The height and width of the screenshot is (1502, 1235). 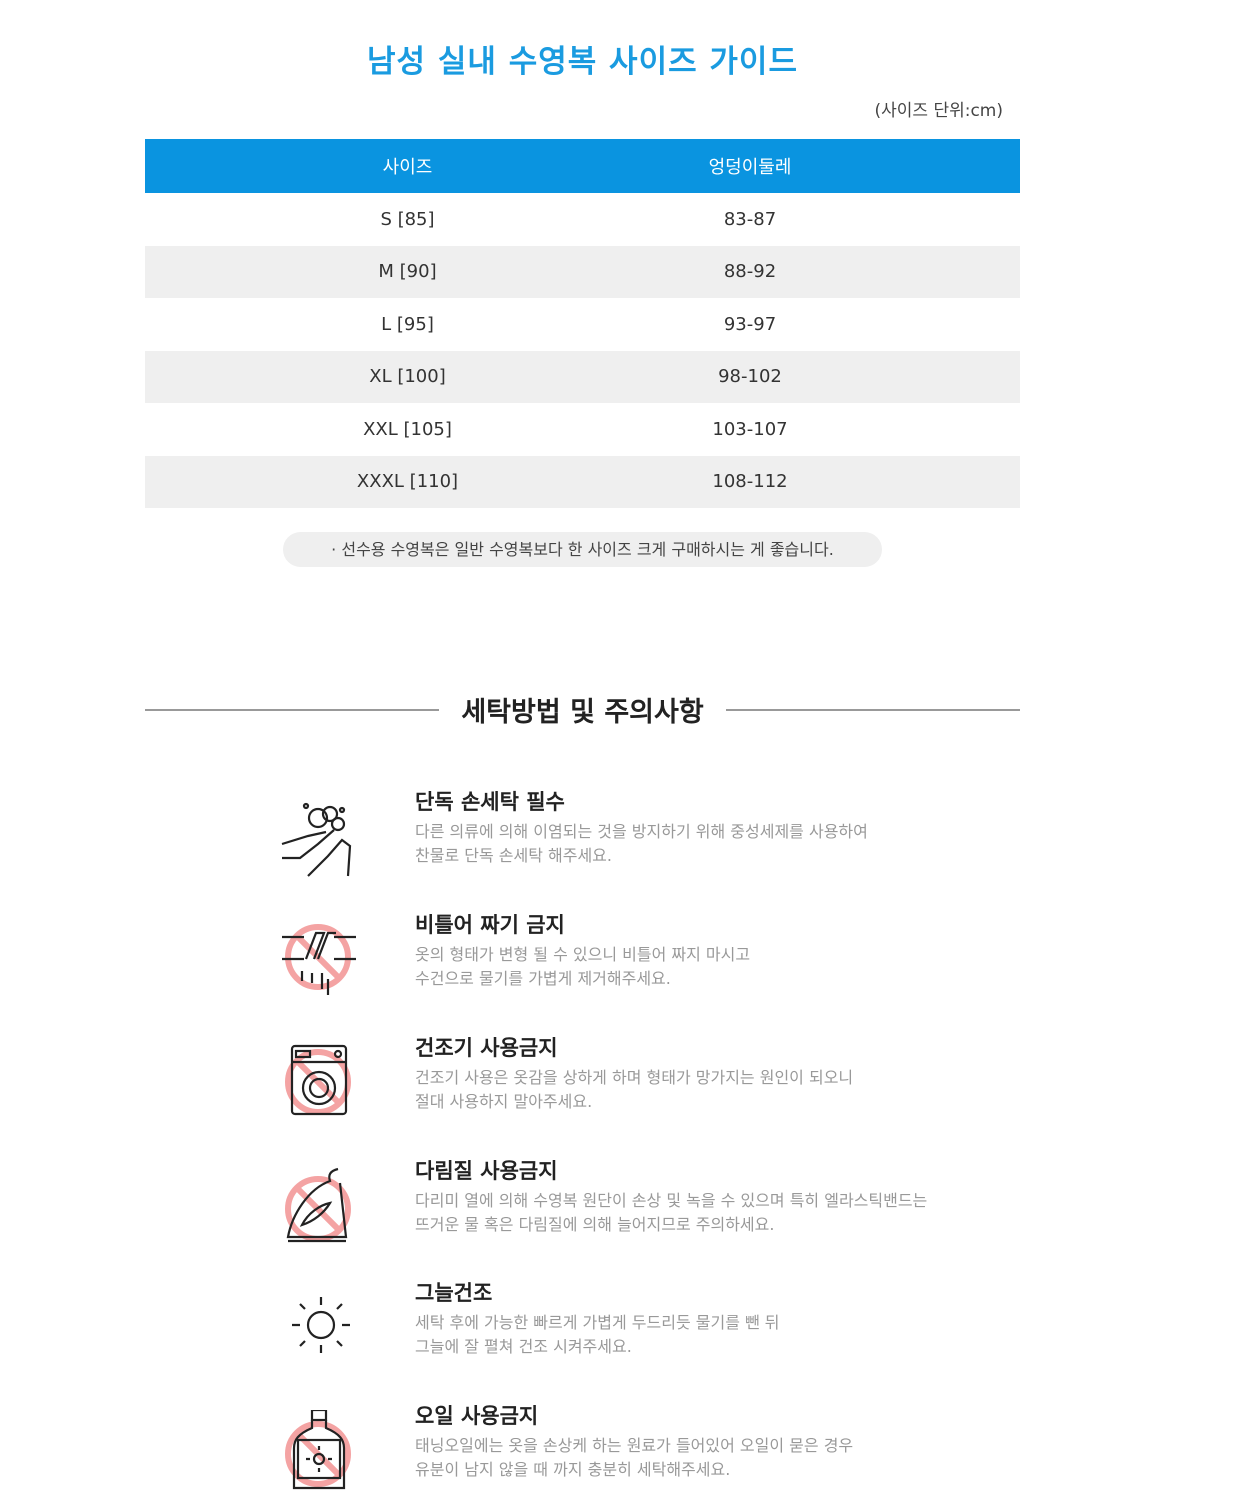 I want to click on desc-line: 다른 의류에 의해 이염되는 것을 방지하기 위해 중성세제를 사용하여, so click(x=641, y=831).